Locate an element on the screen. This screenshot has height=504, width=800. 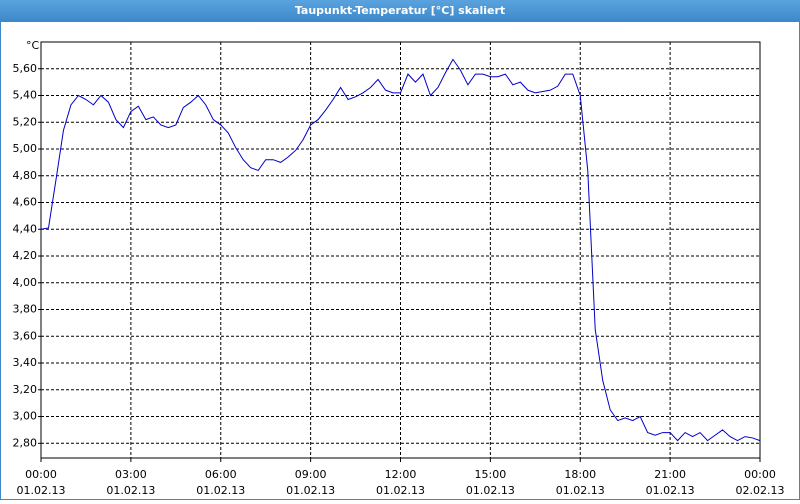
chart-title: Taupunkt-Temperatur [°C] skaliert is located at coordinates (400, 10).